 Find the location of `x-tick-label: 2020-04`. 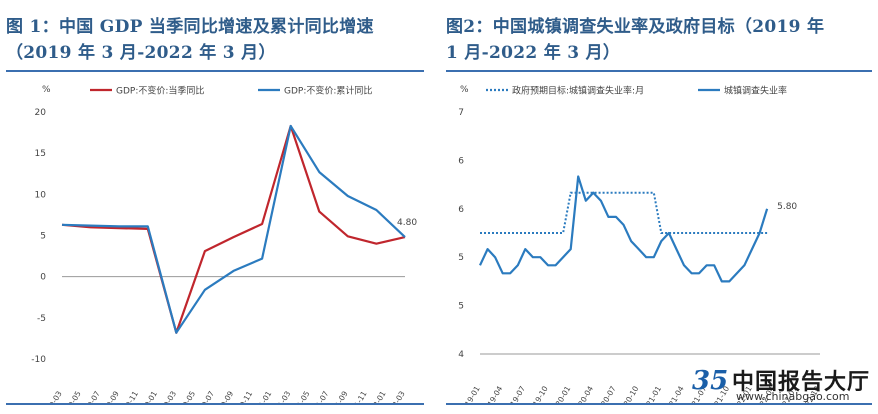

x-tick-label: 2020-04 is located at coordinates (584, 394).